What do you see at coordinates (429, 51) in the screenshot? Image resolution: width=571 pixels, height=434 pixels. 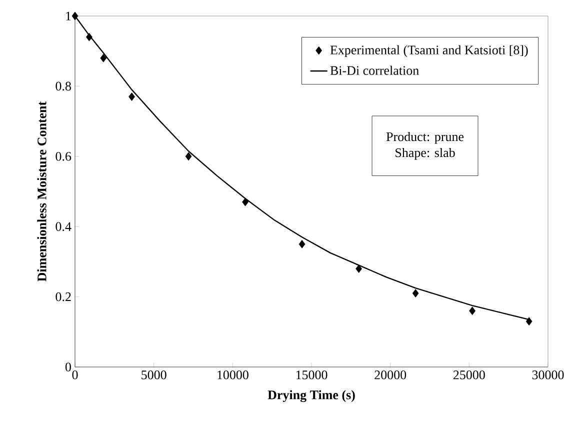 I see `legend-label: Experimental (Tsami and Katsioti [8])` at bounding box center [429, 51].